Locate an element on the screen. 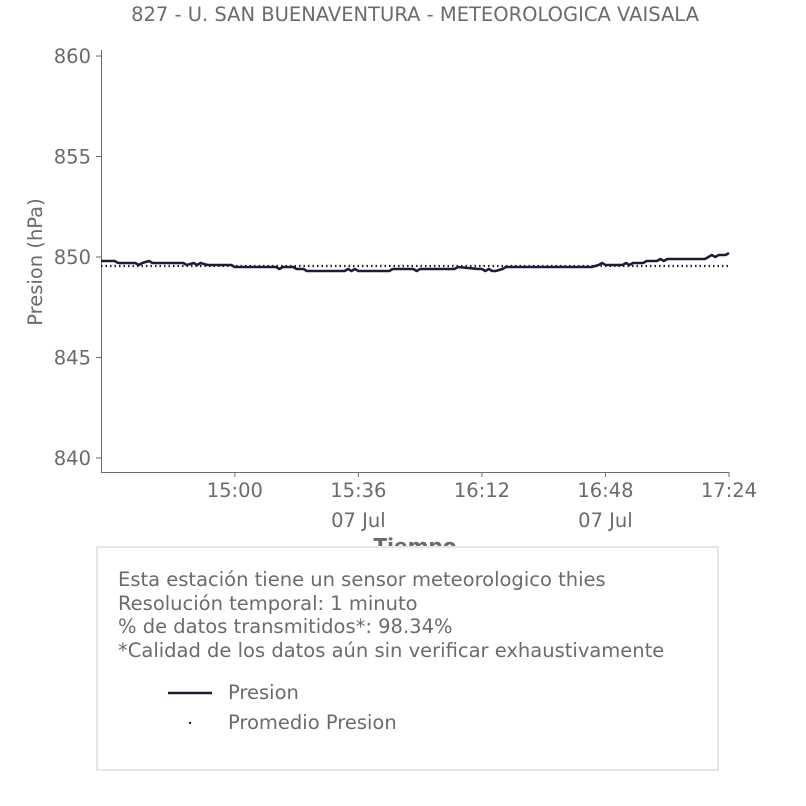  y-tick-label: 860 is located at coordinates (72, 56).